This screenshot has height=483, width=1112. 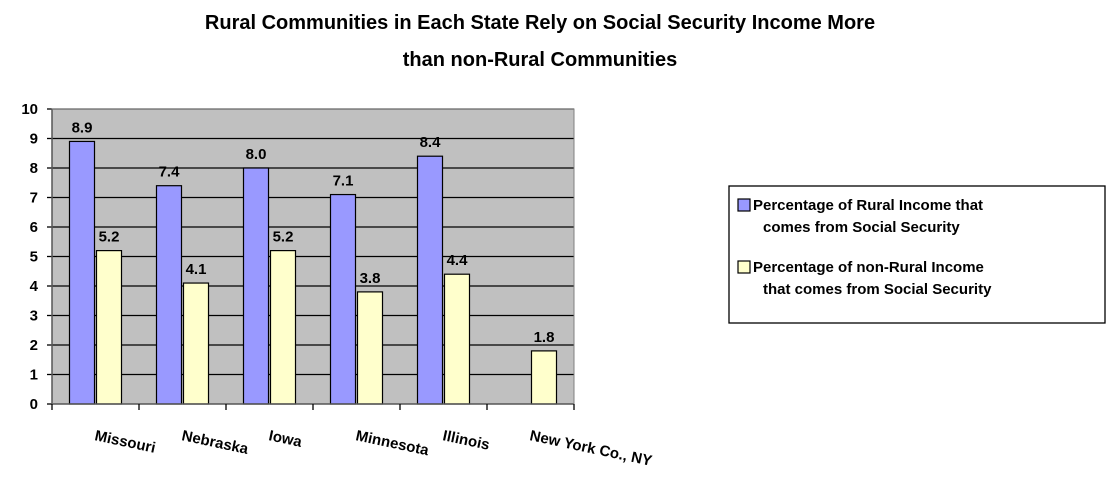 I want to click on y-tick-label: 3, so click(x=34, y=316).